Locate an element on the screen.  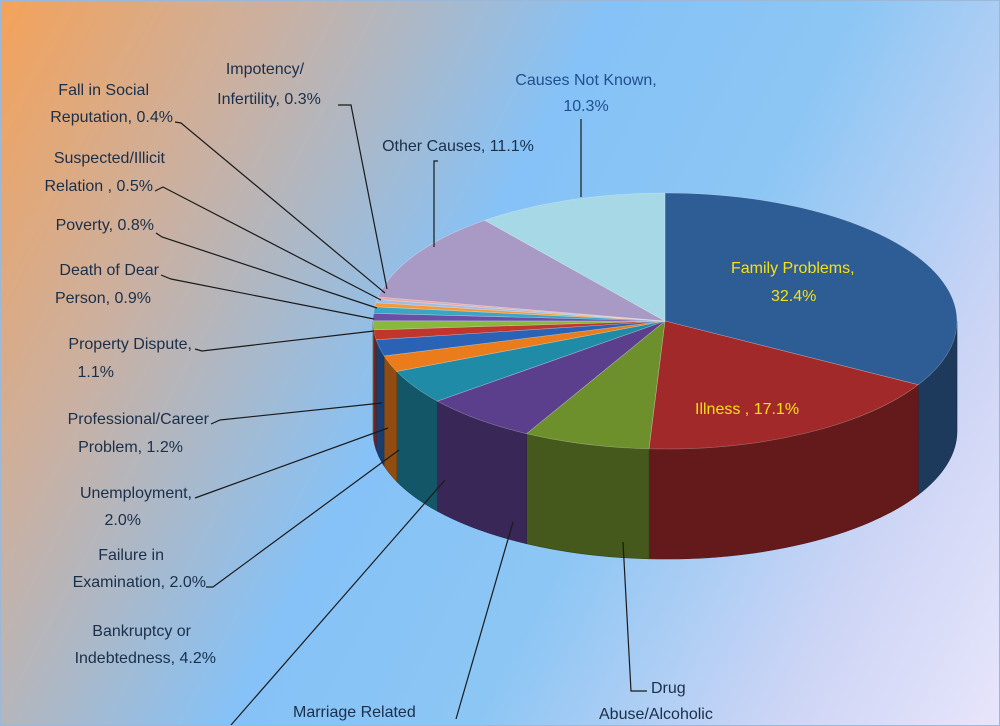
label-drug-abuse-alcoholic: Drug Abuse/Alcoholic is located at coordinates (656, 701).